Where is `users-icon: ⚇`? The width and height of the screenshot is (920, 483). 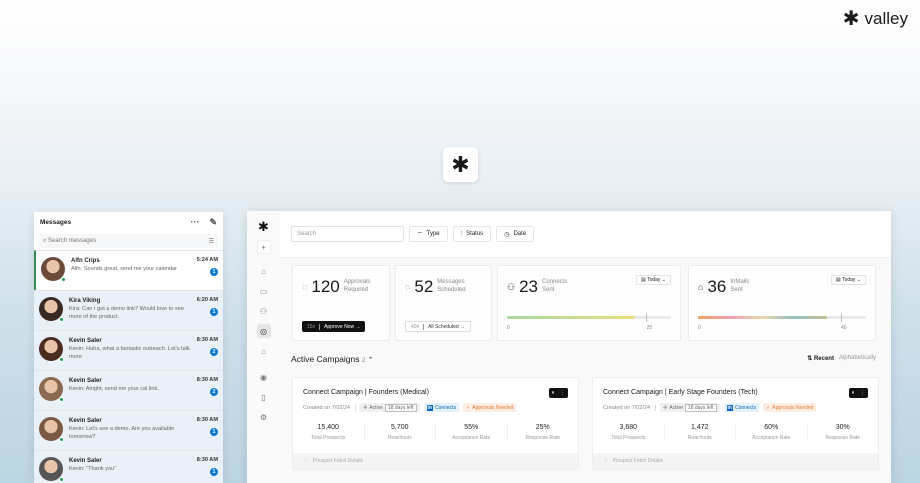
users-icon: ⚇ is located at coordinates (263, 311).